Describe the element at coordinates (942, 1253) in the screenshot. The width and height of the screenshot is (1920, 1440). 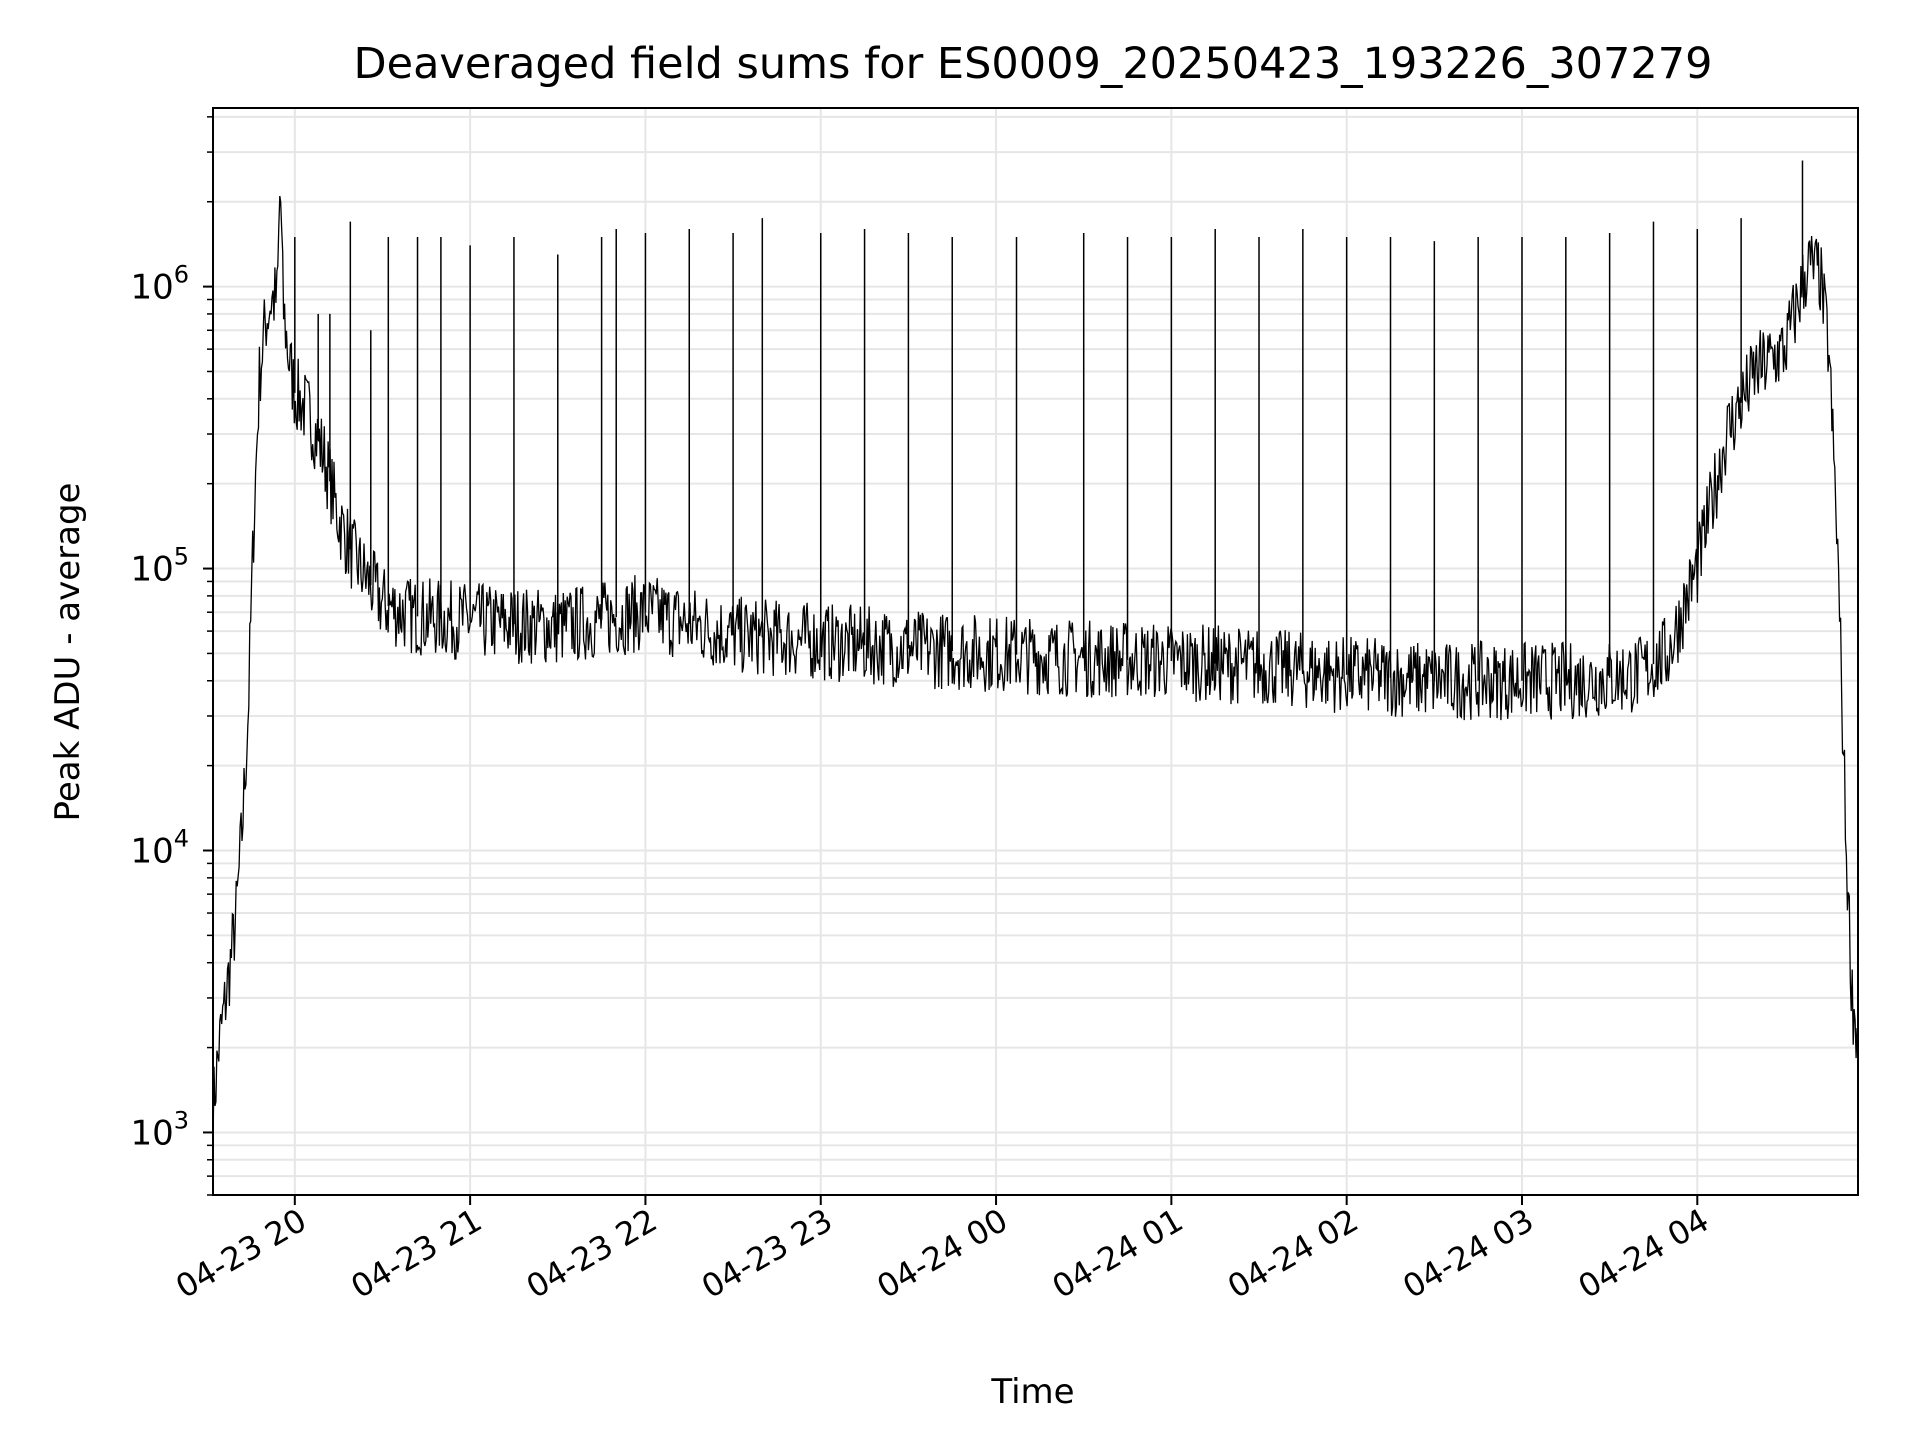
I see `x-tick-label: 04-24 00` at that location.